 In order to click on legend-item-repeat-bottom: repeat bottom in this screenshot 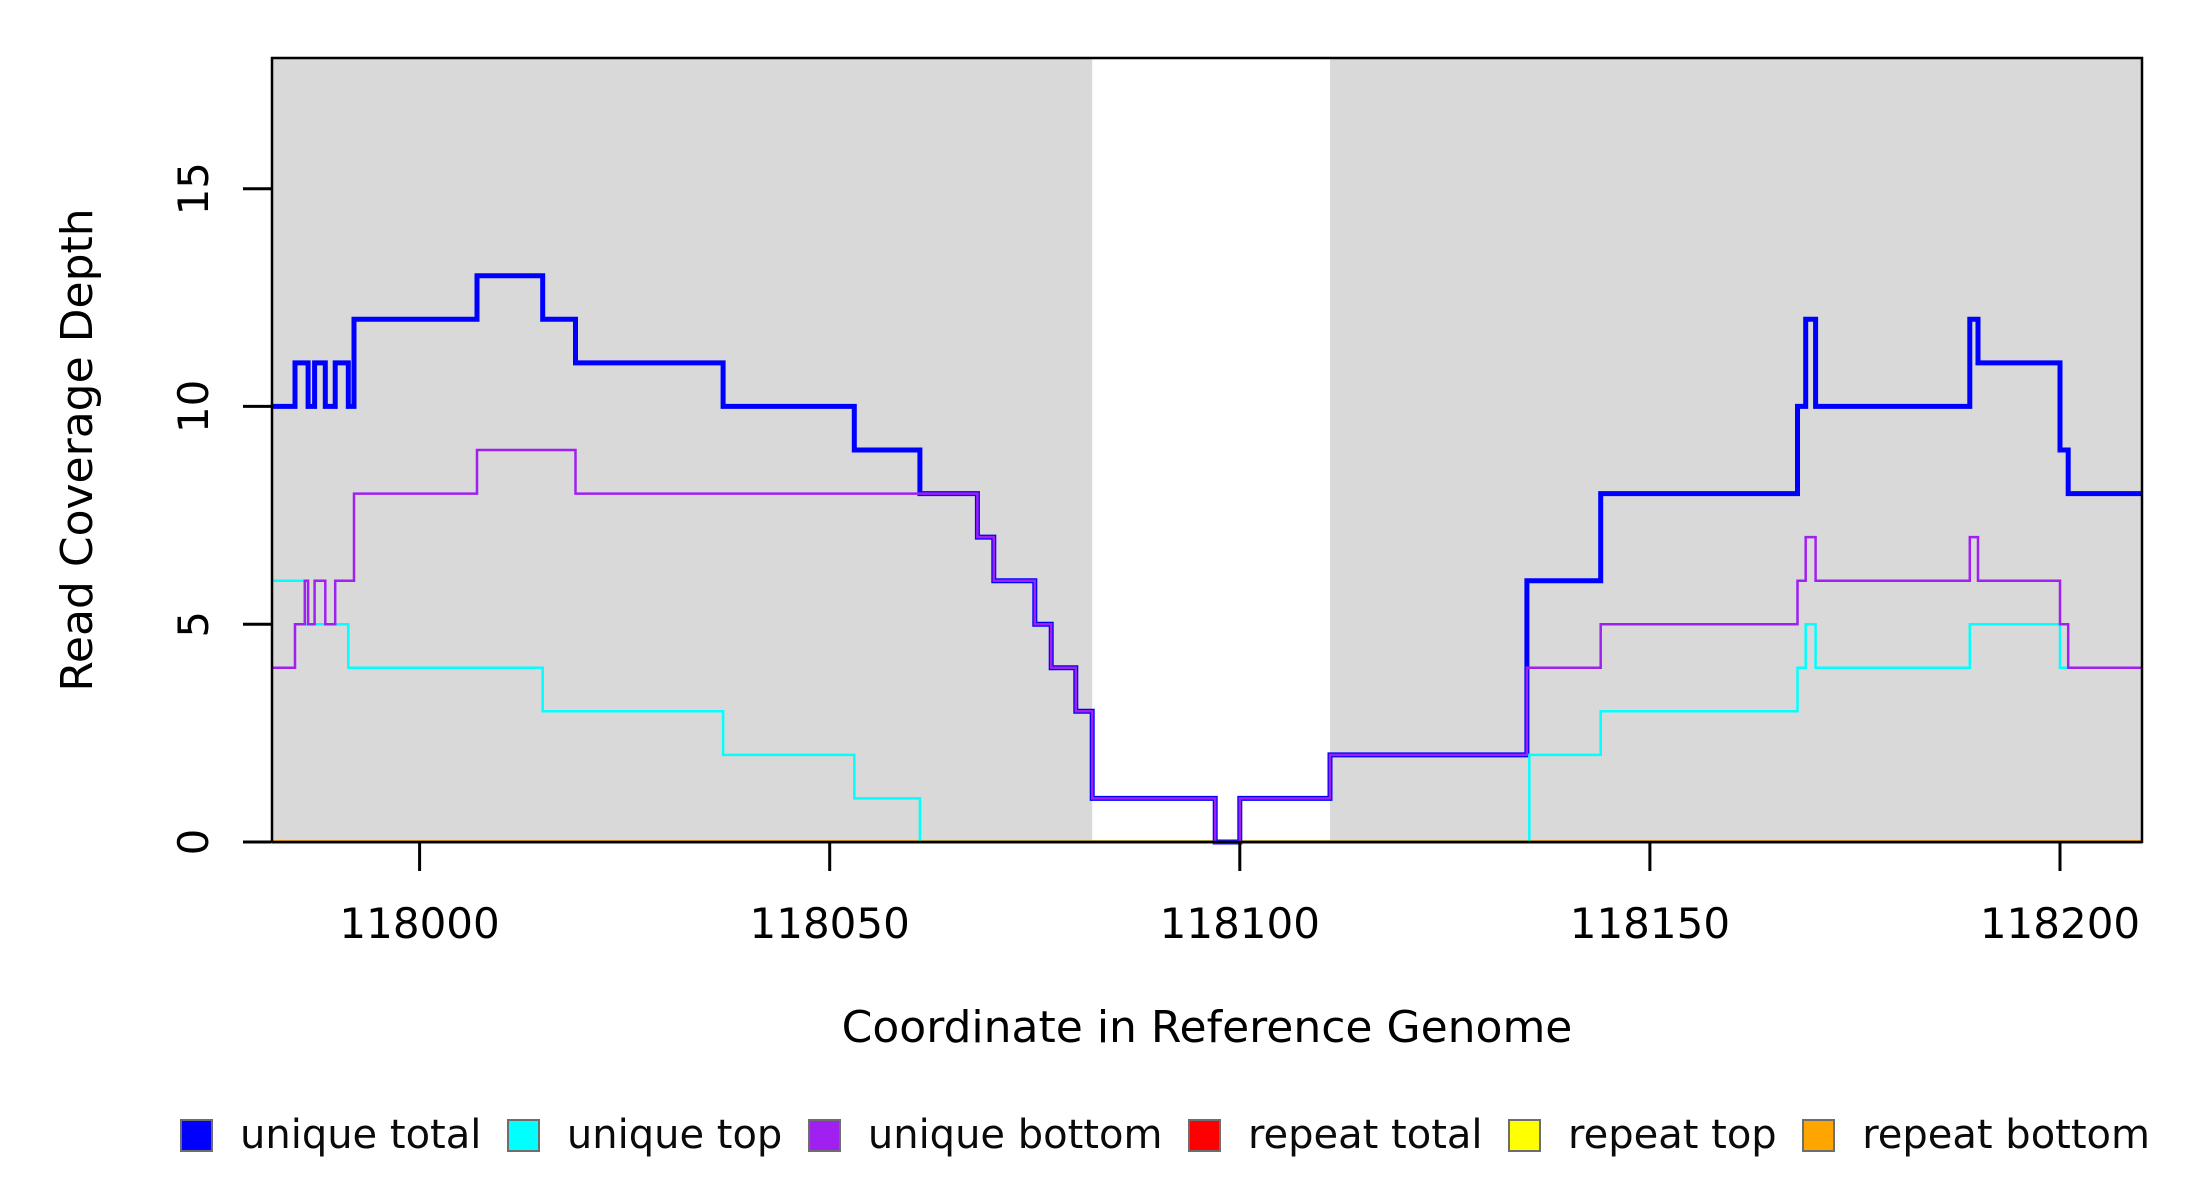, I will do `click(1976, 1135)`.